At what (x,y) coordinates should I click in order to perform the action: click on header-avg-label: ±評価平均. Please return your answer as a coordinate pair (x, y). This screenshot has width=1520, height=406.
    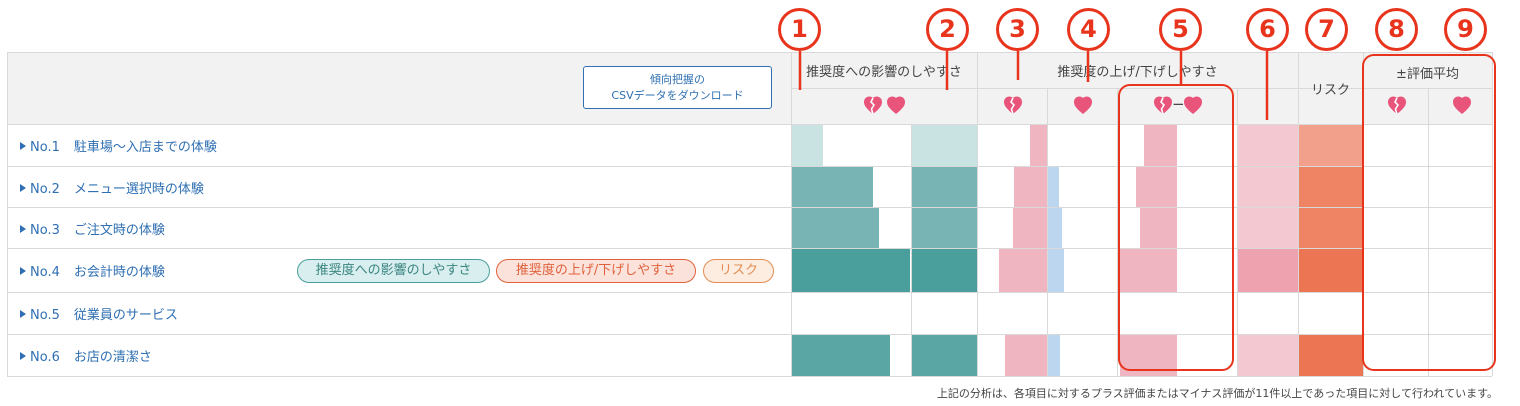
    Looking at the image, I should click on (1427, 74).